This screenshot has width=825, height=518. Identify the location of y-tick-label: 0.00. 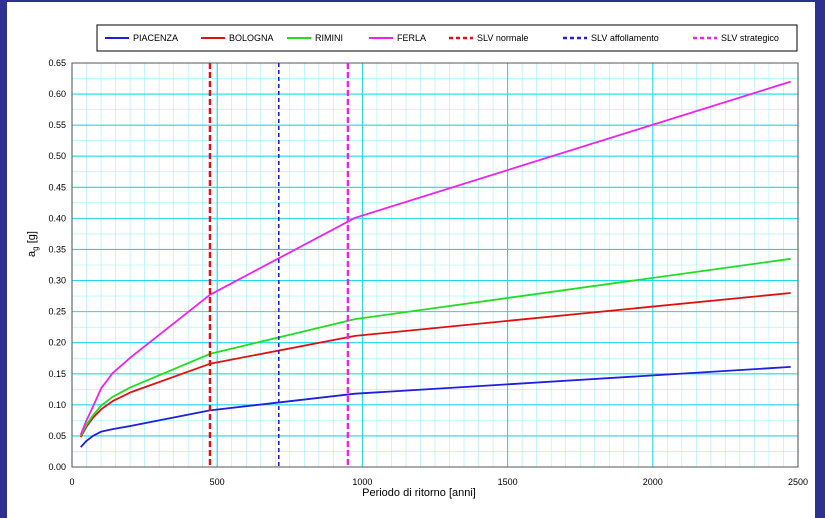
(57, 467).